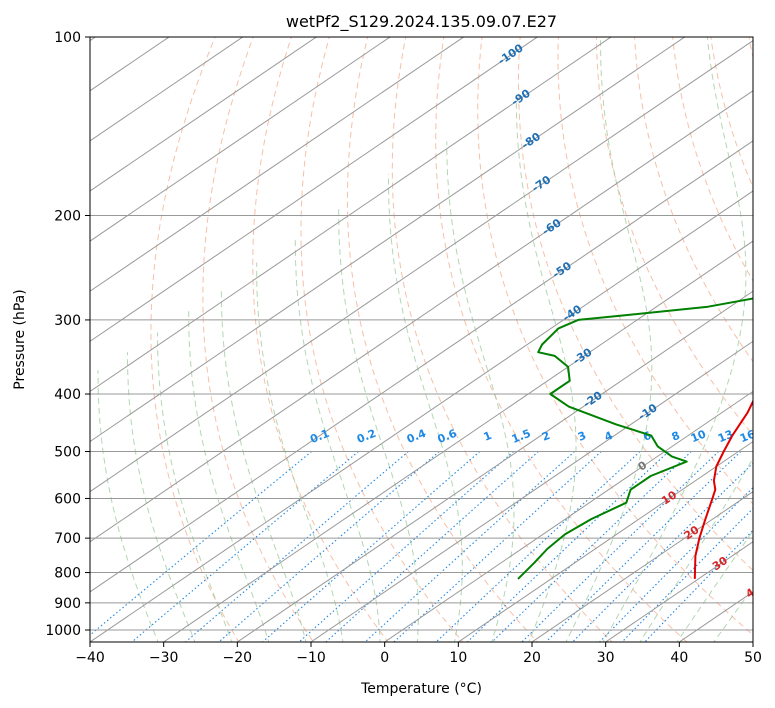 The height and width of the screenshot is (708, 775). What do you see at coordinates (67, 604) in the screenshot?
I see `y-tick-label: 900` at bounding box center [67, 604].